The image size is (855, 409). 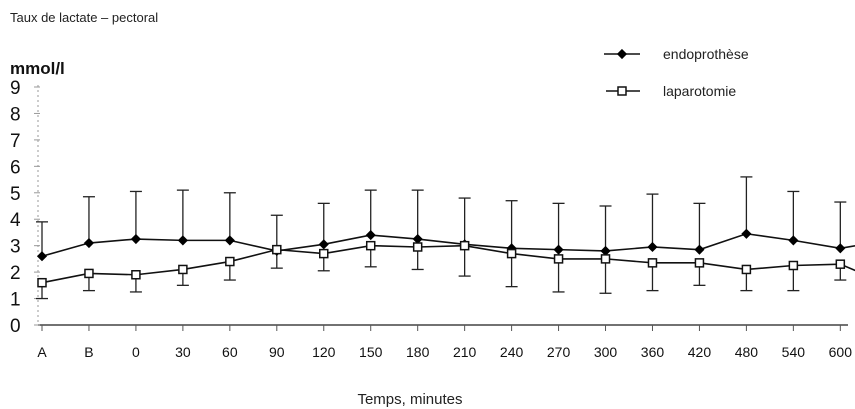 What do you see at coordinates (841, 352) in the screenshot?
I see `x-tick-label: 600` at bounding box center [841, 352].